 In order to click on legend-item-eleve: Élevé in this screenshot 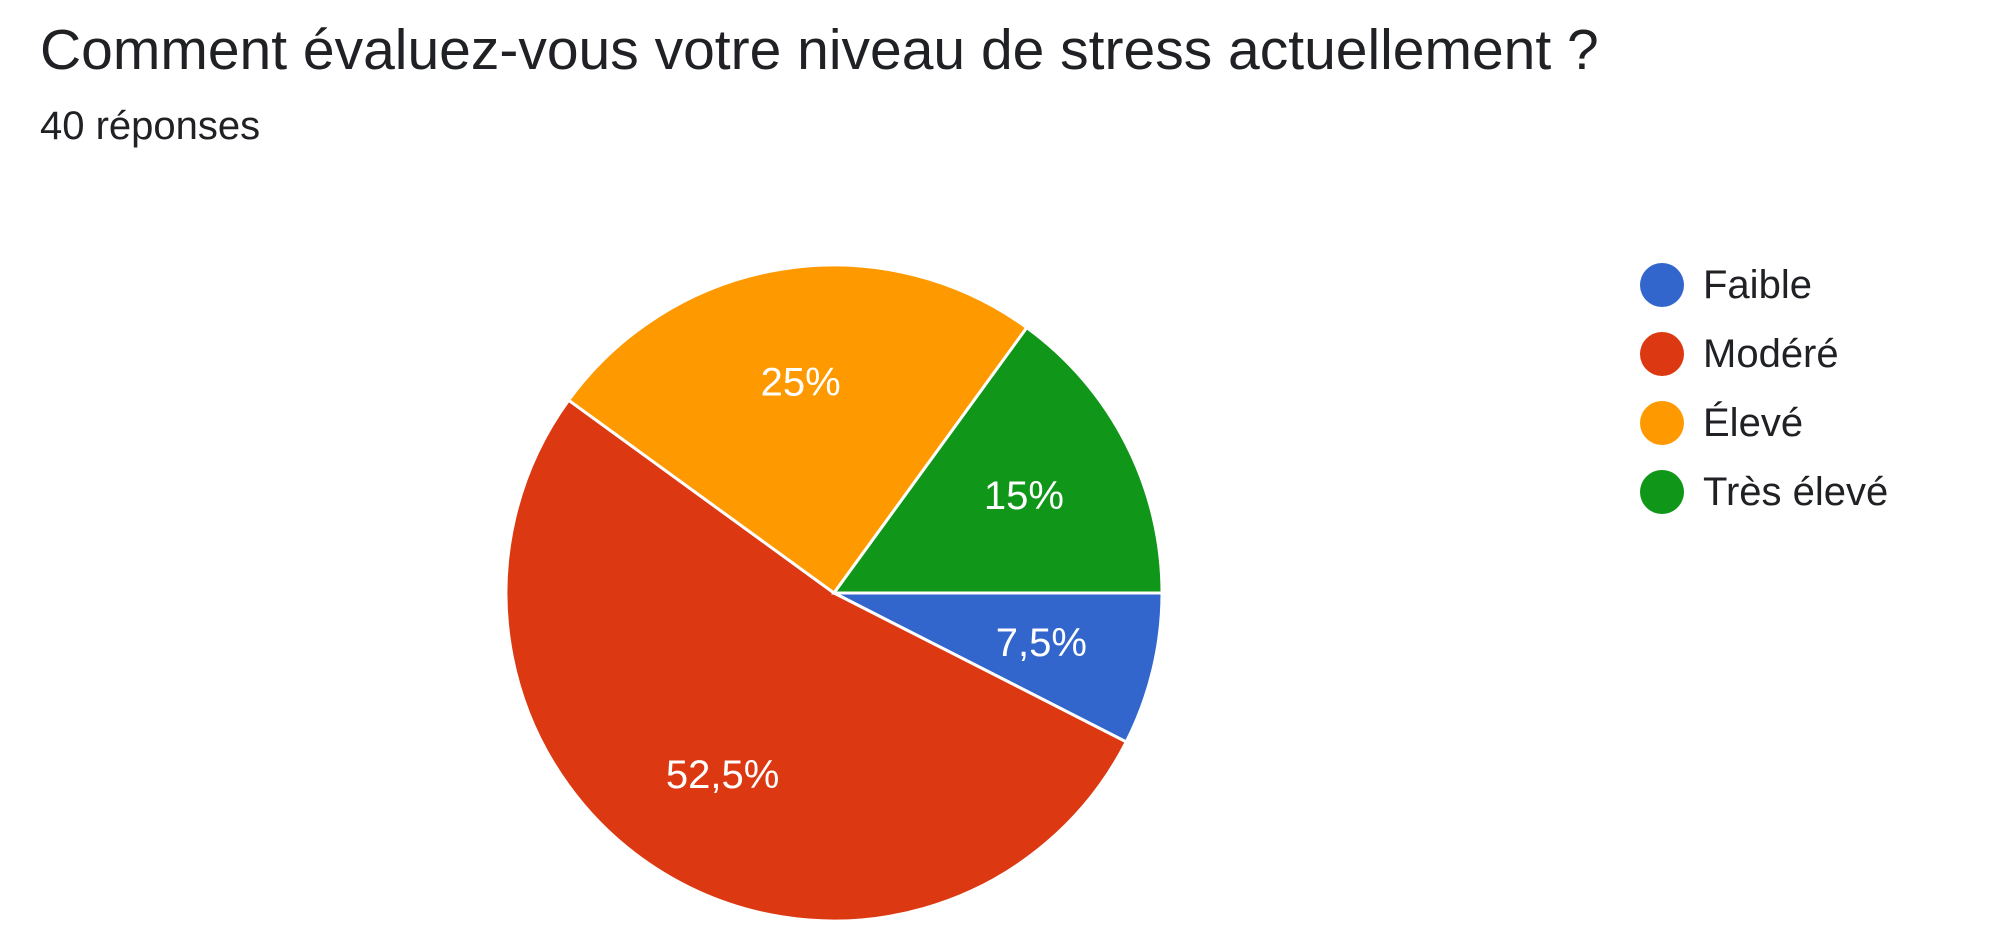, I will do `click(1764, 423)`.